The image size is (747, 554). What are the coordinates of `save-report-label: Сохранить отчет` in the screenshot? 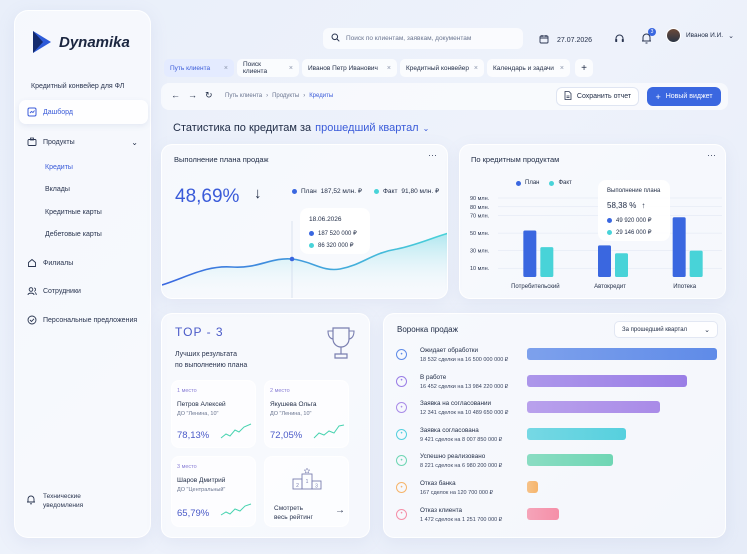 It's located at (604, 96).